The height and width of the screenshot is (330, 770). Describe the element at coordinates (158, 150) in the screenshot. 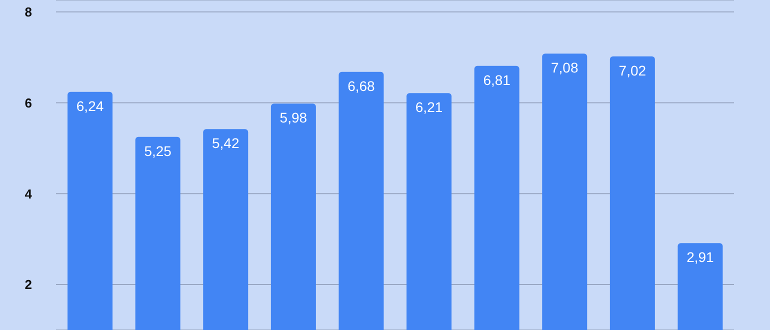

I see `data-label: 5,25` at that location.